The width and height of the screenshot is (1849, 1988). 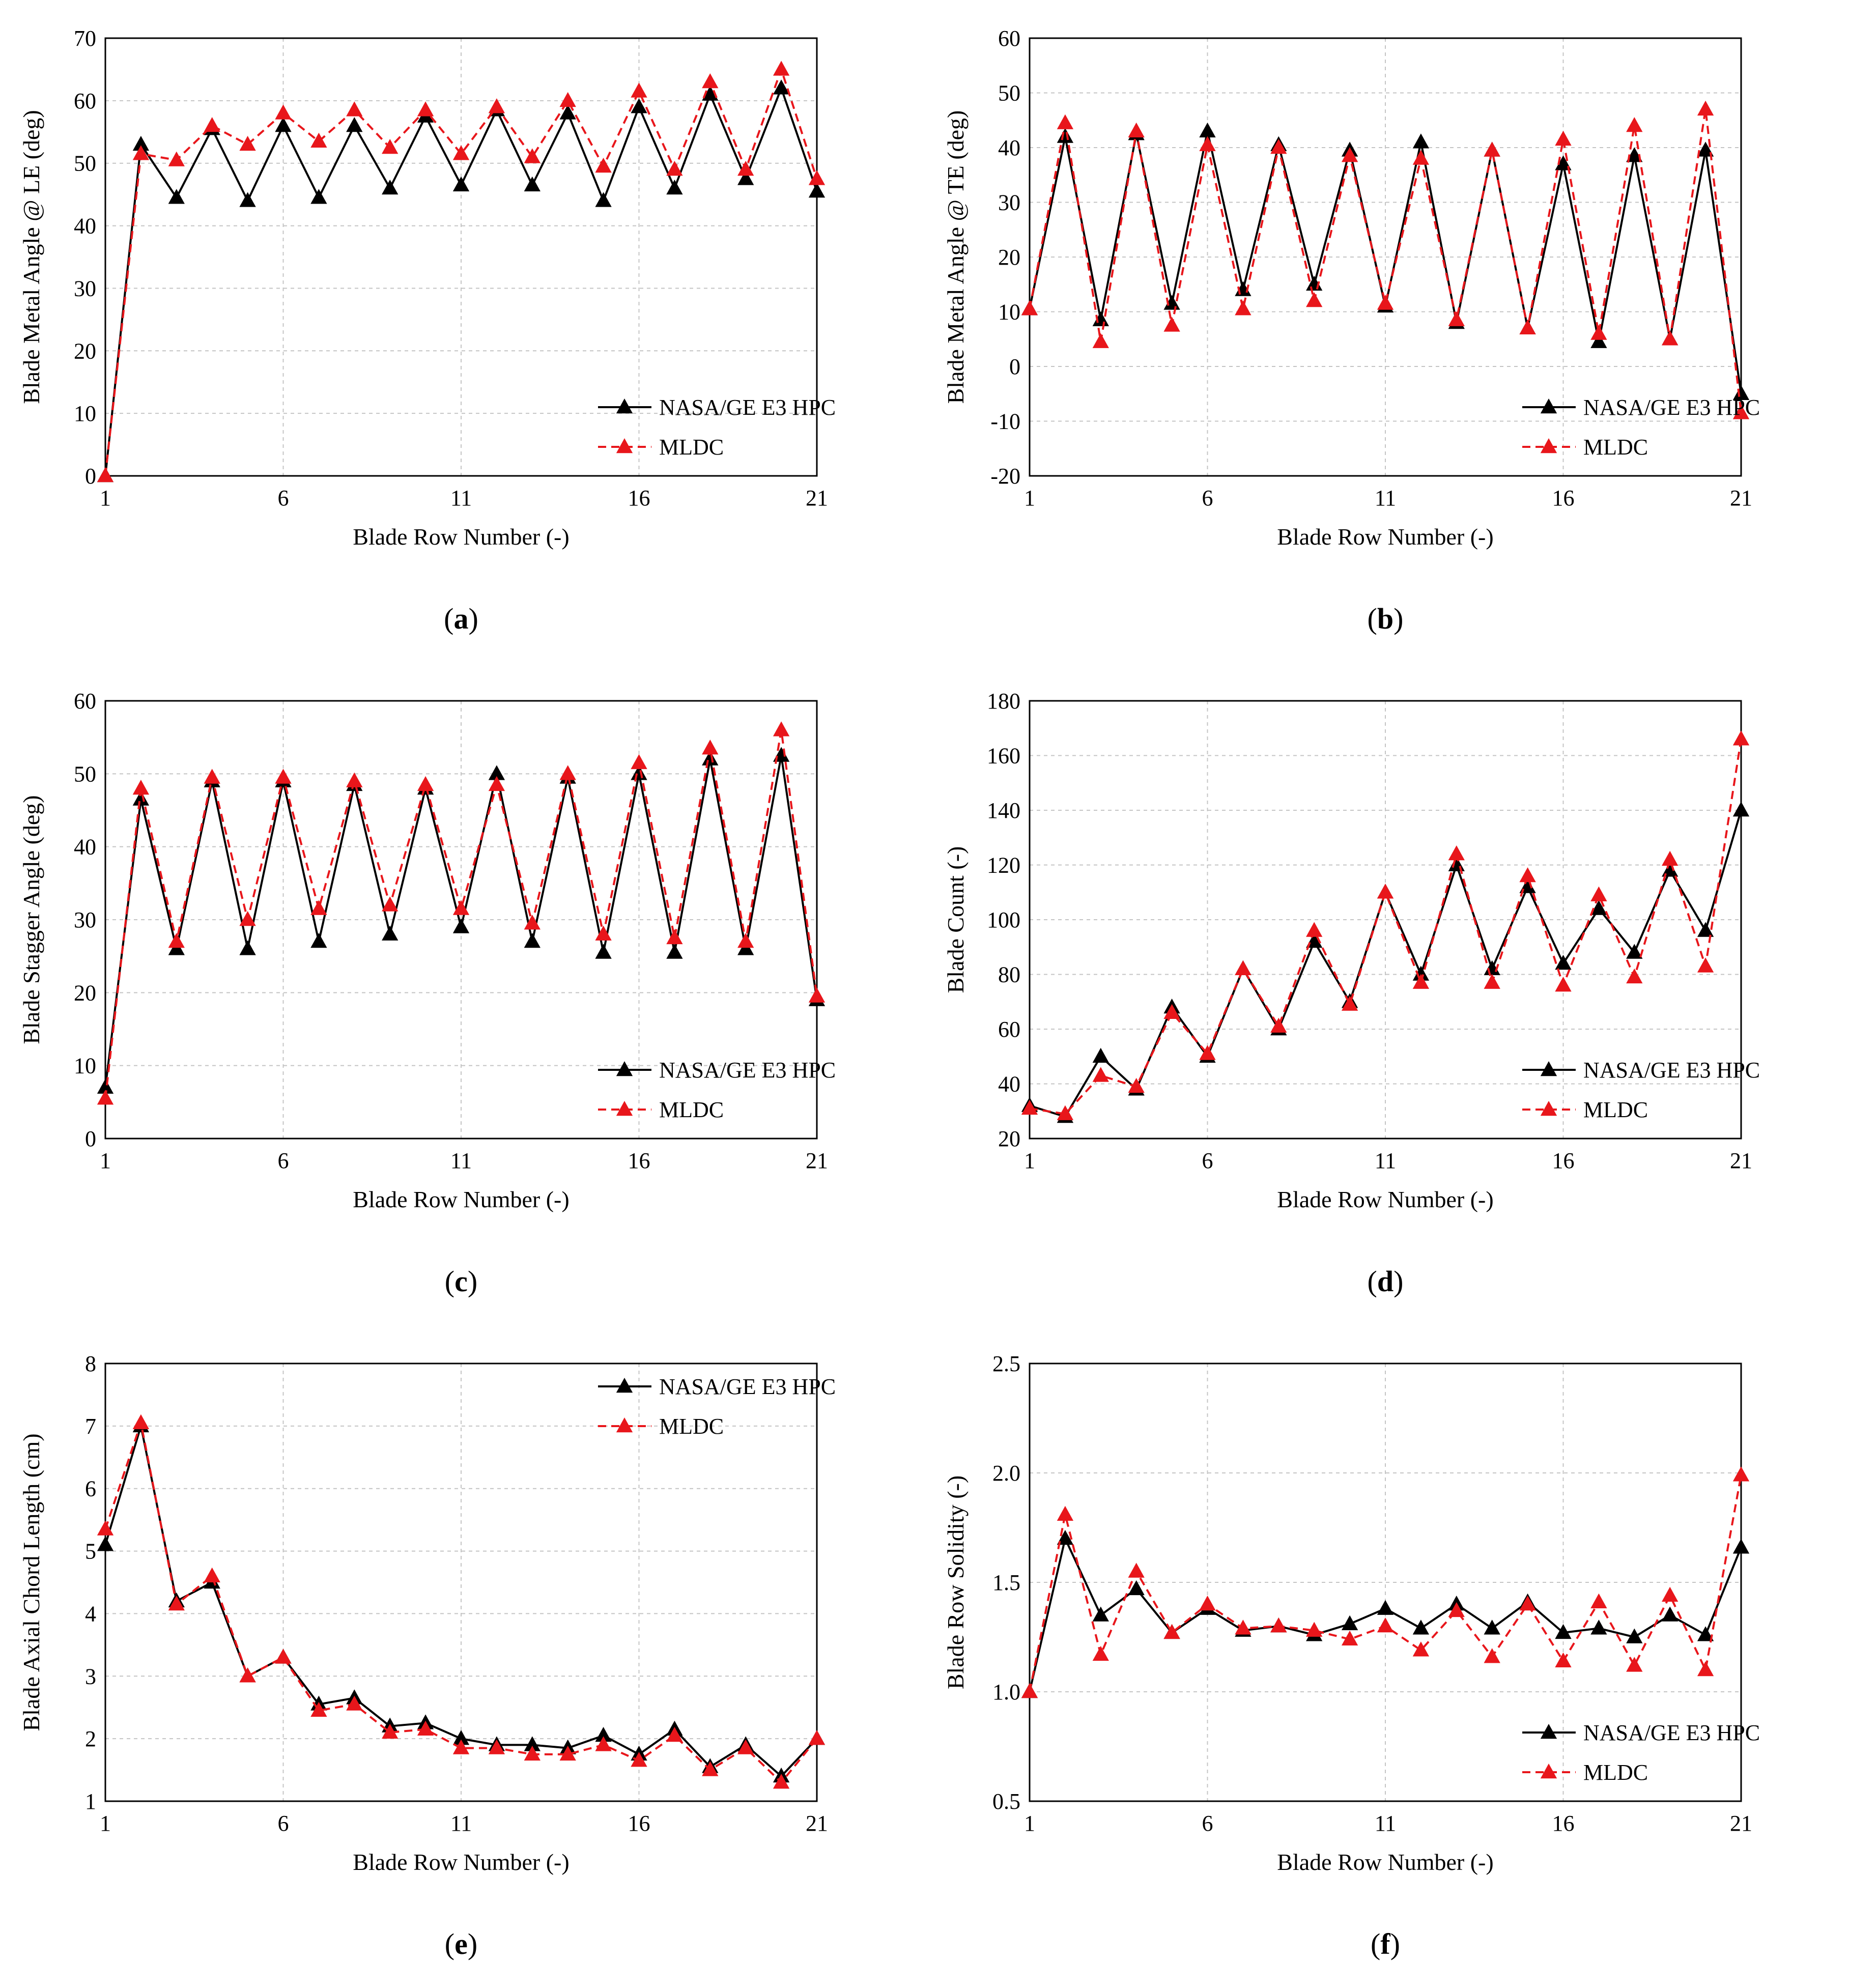 I want to click on y-axis-title: Blade Row Solidity (-), so click(x=956, y=1582).